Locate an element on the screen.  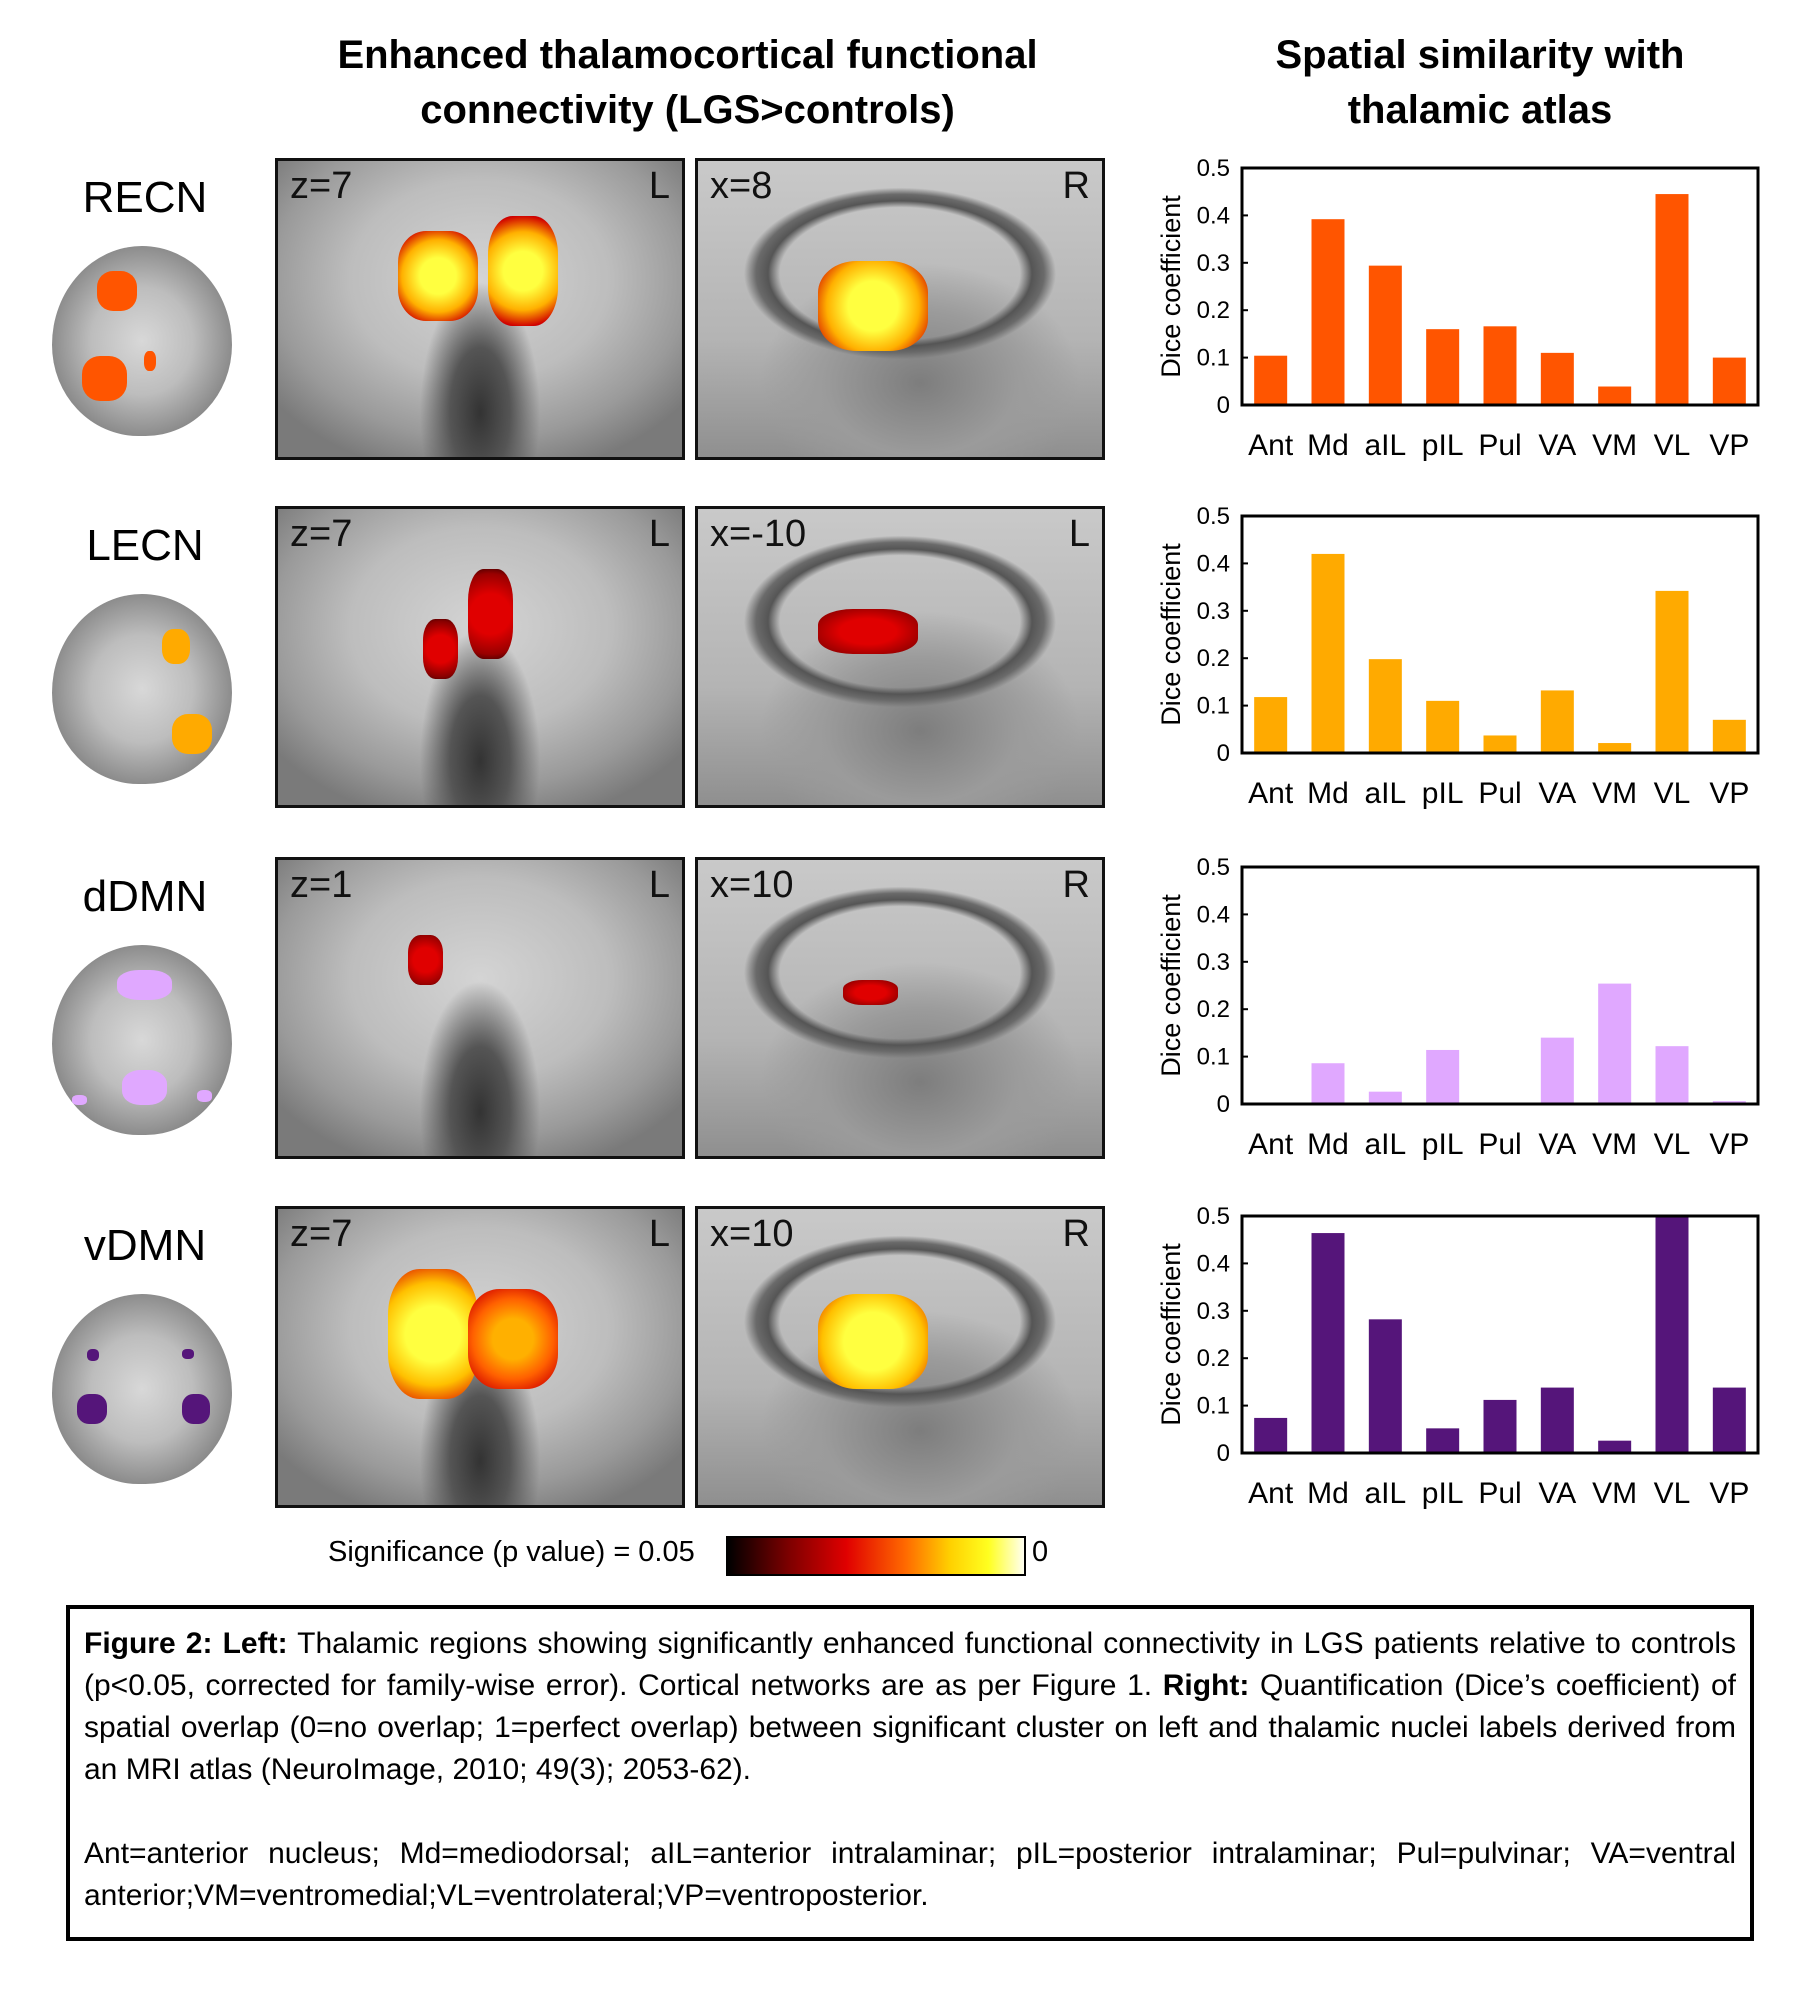
network-label: RECN is located at coordinates (145, 197).